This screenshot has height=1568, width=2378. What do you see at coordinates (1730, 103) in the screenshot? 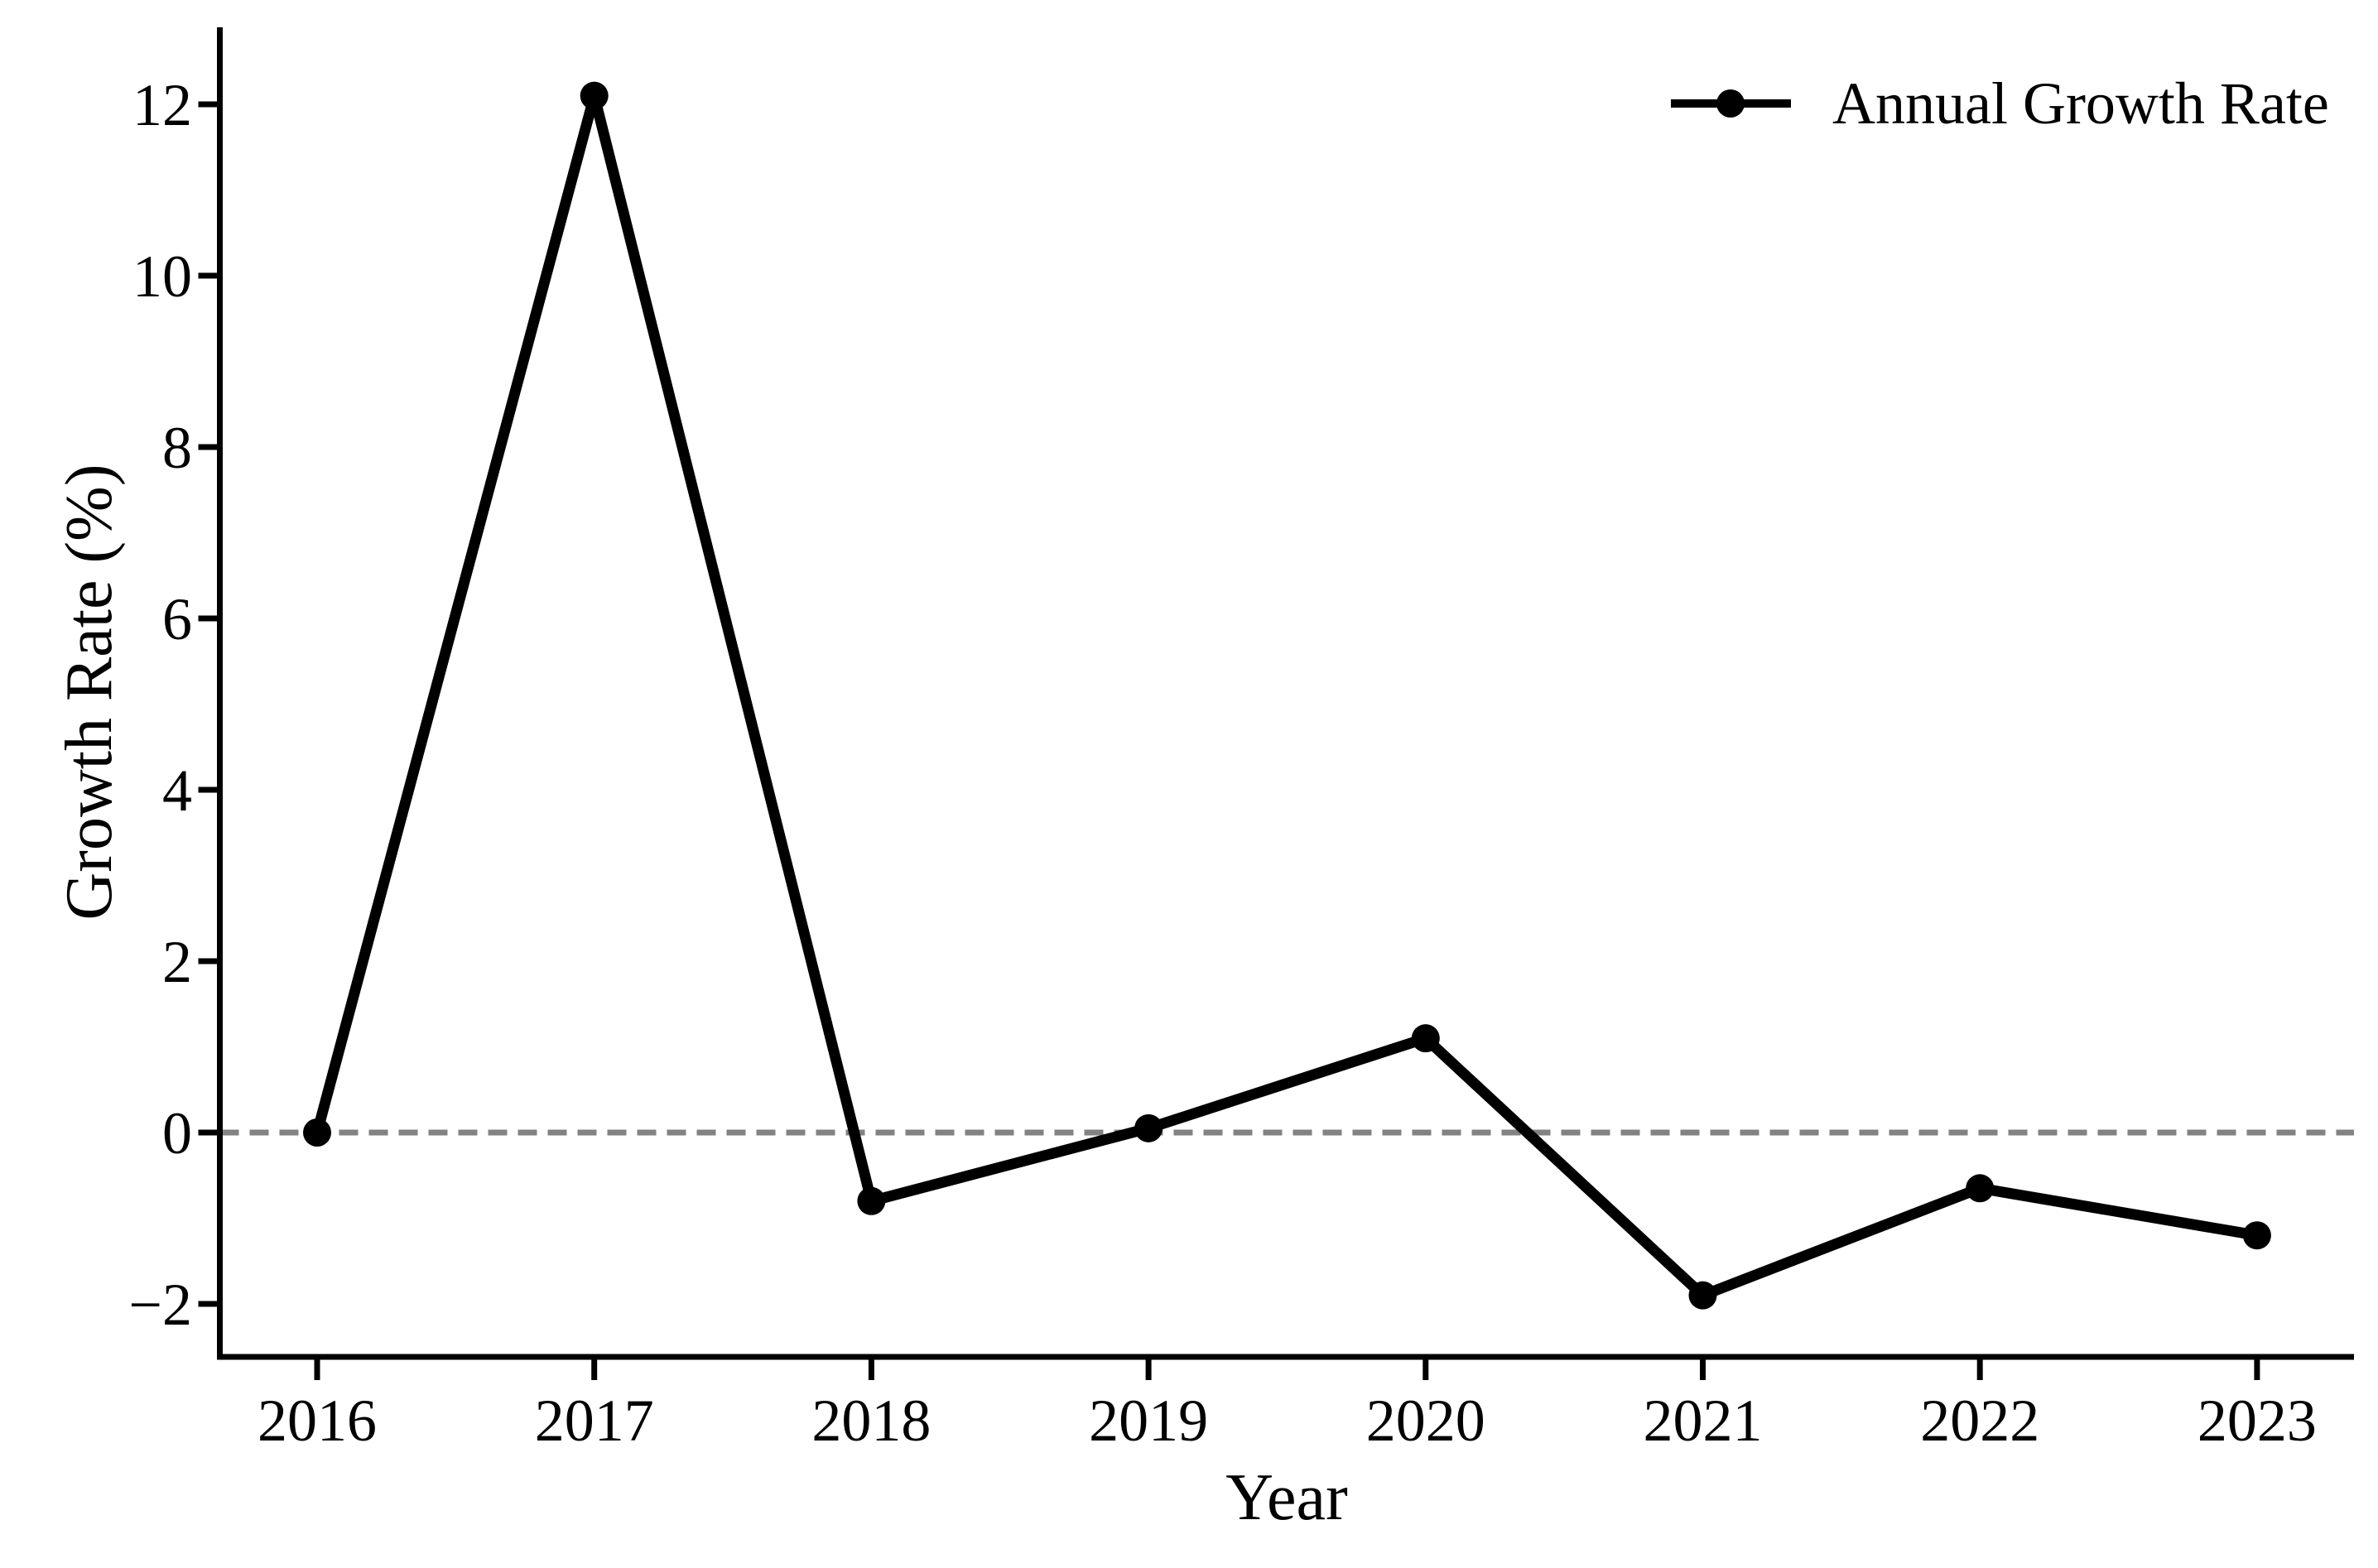
I see `legend-marker-icon` at bounding box center [1730, 103].